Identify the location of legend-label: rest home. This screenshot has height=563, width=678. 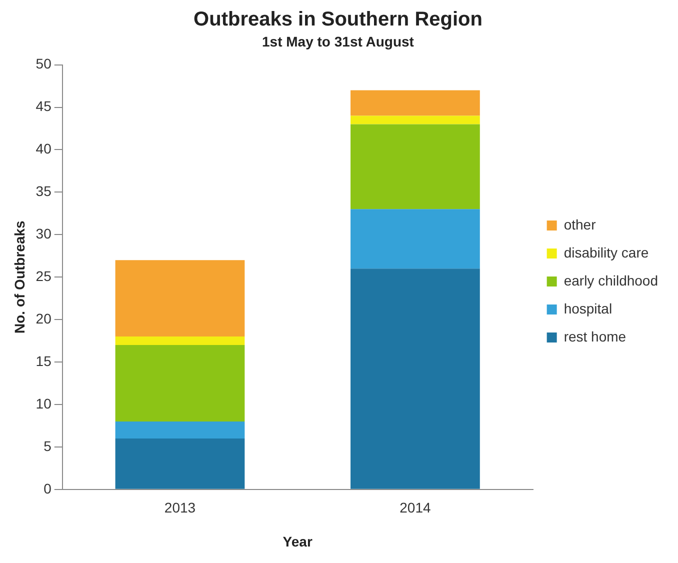
(595, 336).